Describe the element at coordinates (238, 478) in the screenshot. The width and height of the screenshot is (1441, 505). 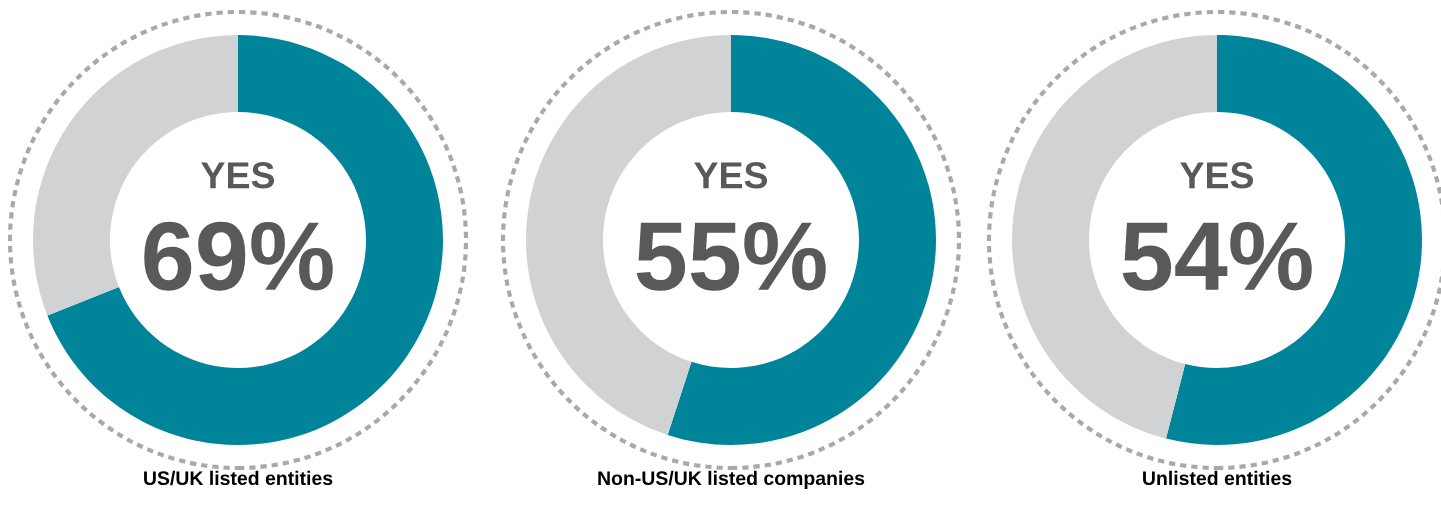
I see `text: US/UK listed entities` at that location.